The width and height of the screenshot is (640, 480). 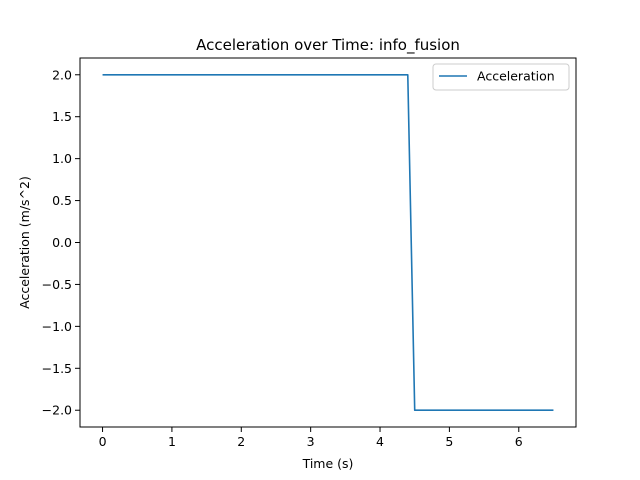 I want to click on y-tick-label: 2.0, so click(x=62, y=74).